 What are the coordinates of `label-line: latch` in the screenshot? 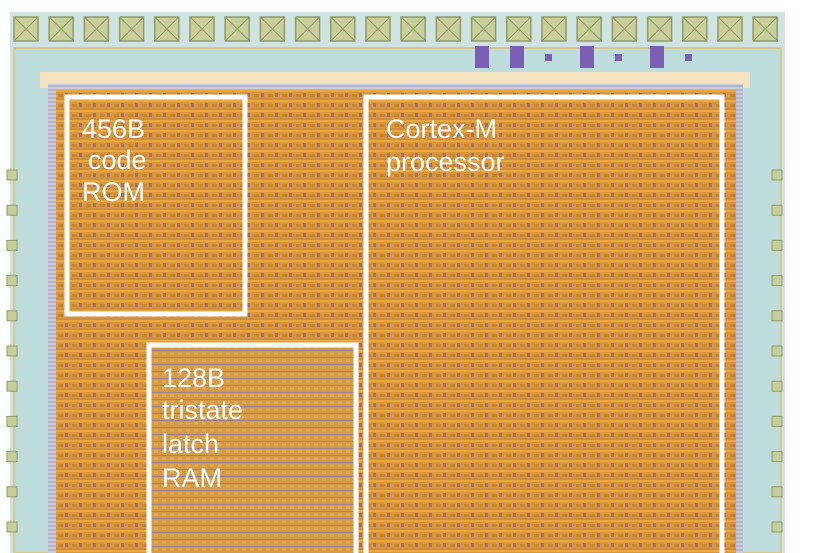 It's located at (190, 444).